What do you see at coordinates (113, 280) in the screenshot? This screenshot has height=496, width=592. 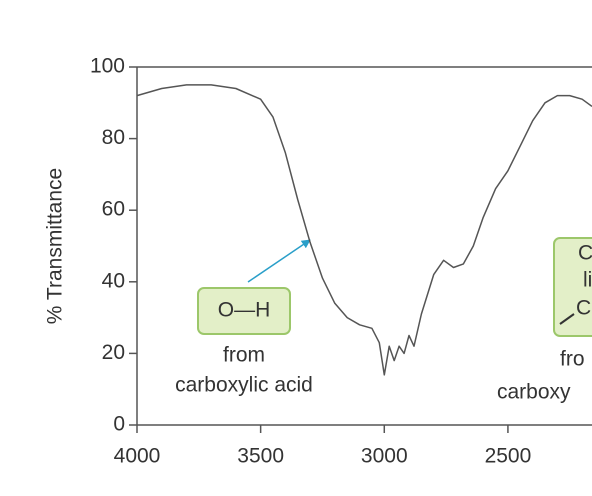 I see `y-tick-label: 40` at bounding box center [113, 280].